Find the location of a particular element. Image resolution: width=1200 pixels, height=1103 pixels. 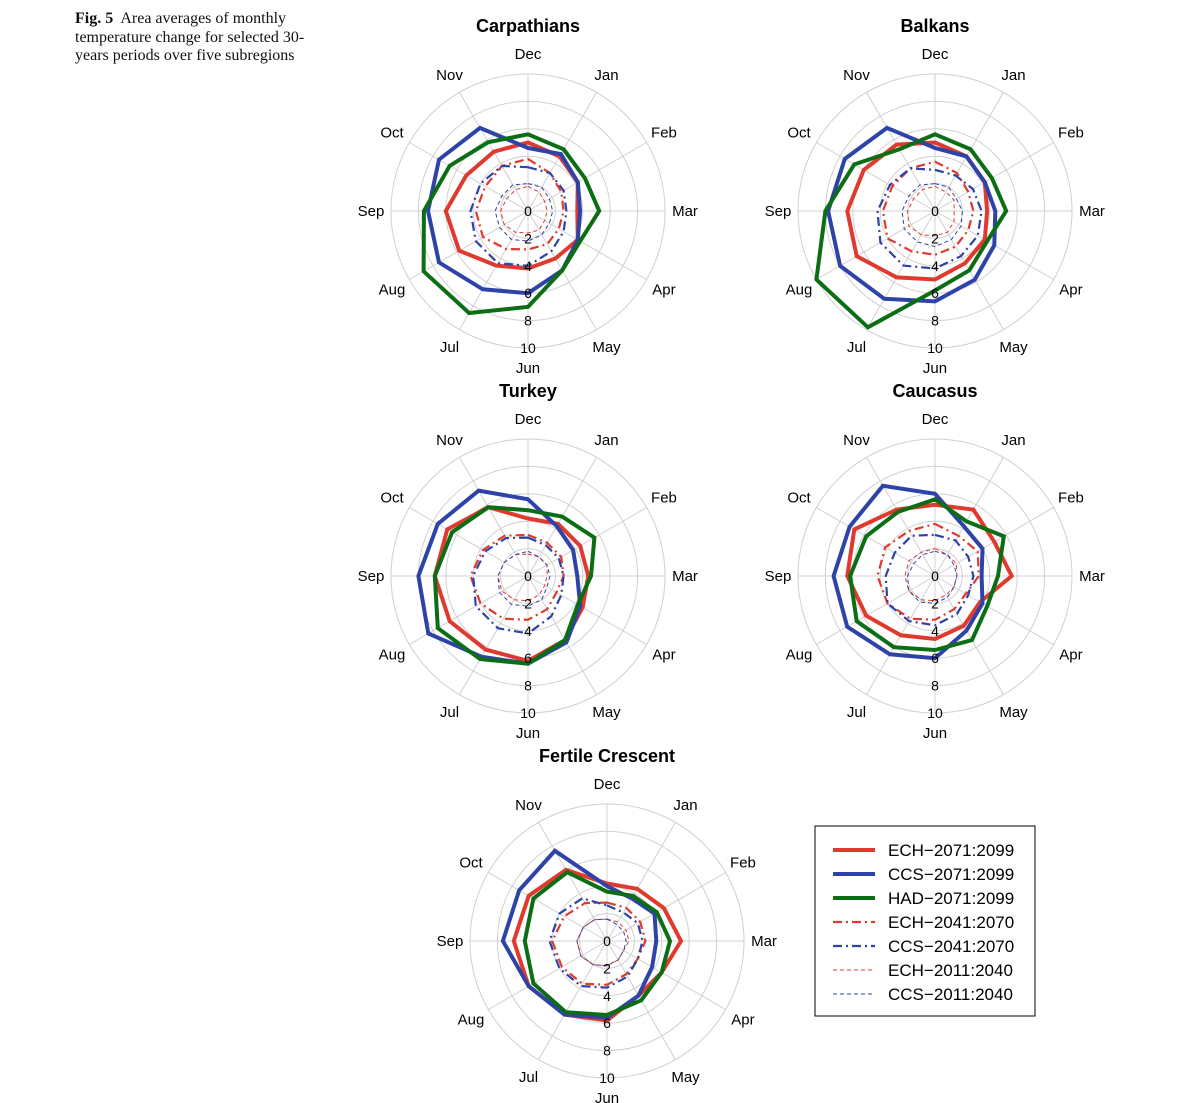

series-ech-2071-2099 is located at coordinates (930, 572).